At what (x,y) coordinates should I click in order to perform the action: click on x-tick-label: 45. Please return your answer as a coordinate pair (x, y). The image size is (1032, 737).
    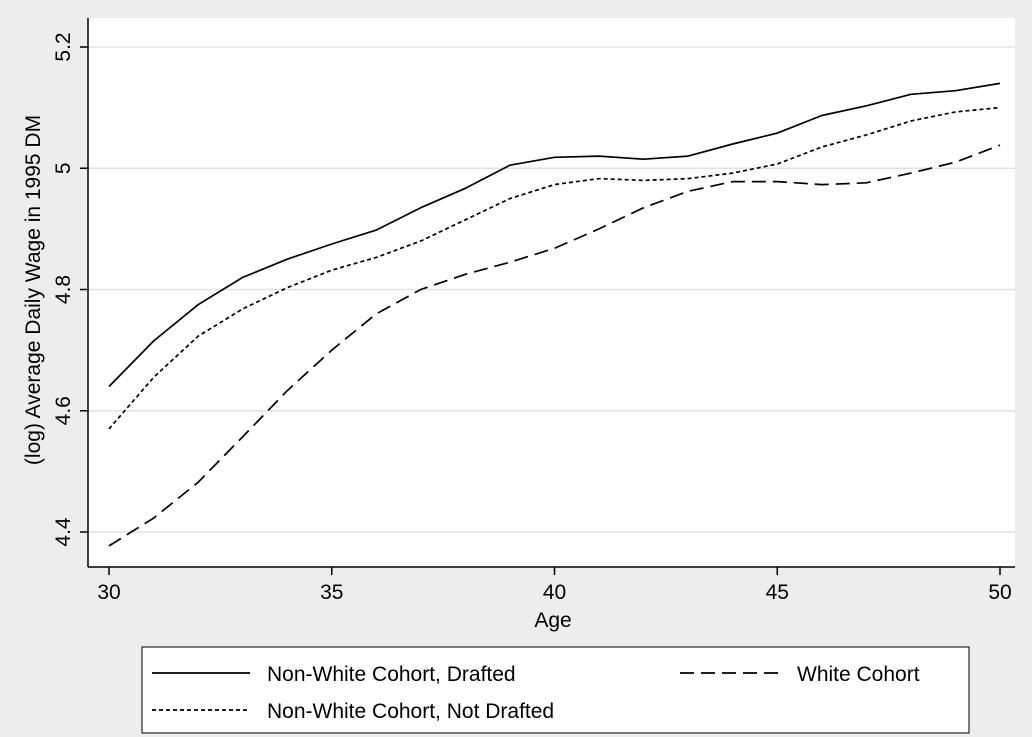
    Looking at the image, I should click on (777, 592).